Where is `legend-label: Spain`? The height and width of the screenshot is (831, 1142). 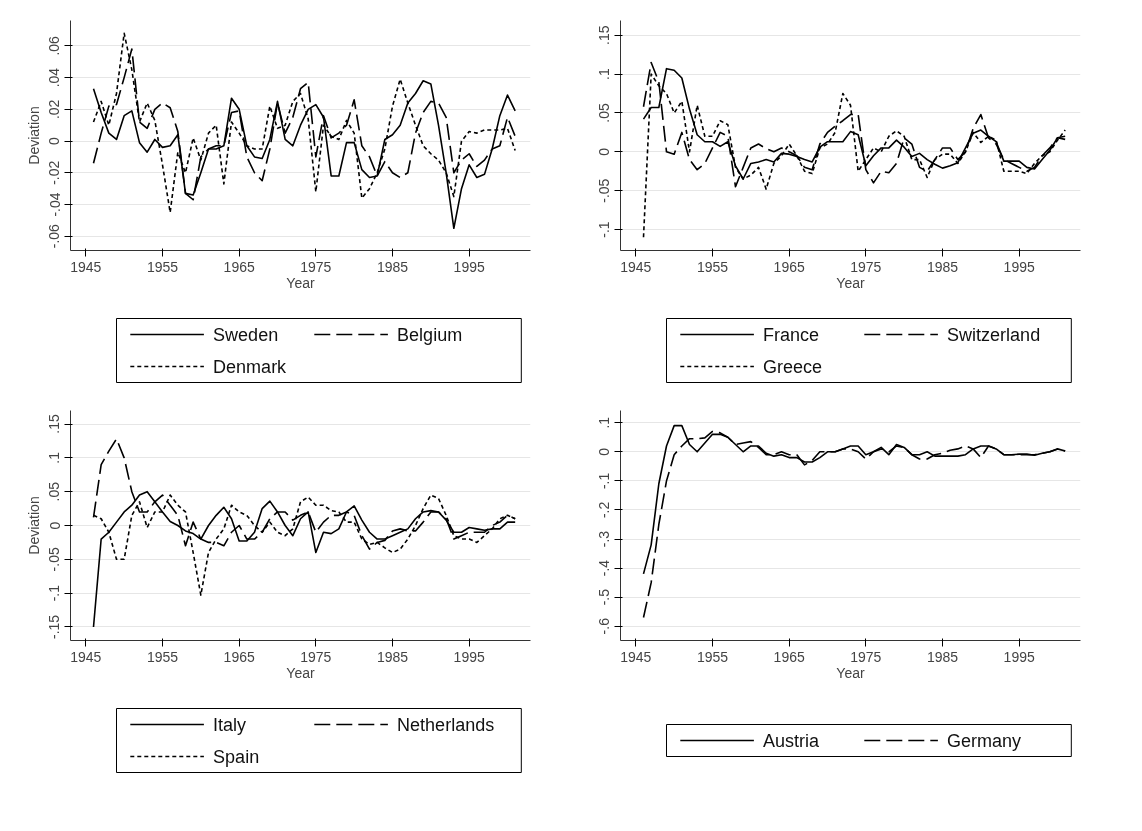 legend-label: Spain is located at coordinates (236, 756).